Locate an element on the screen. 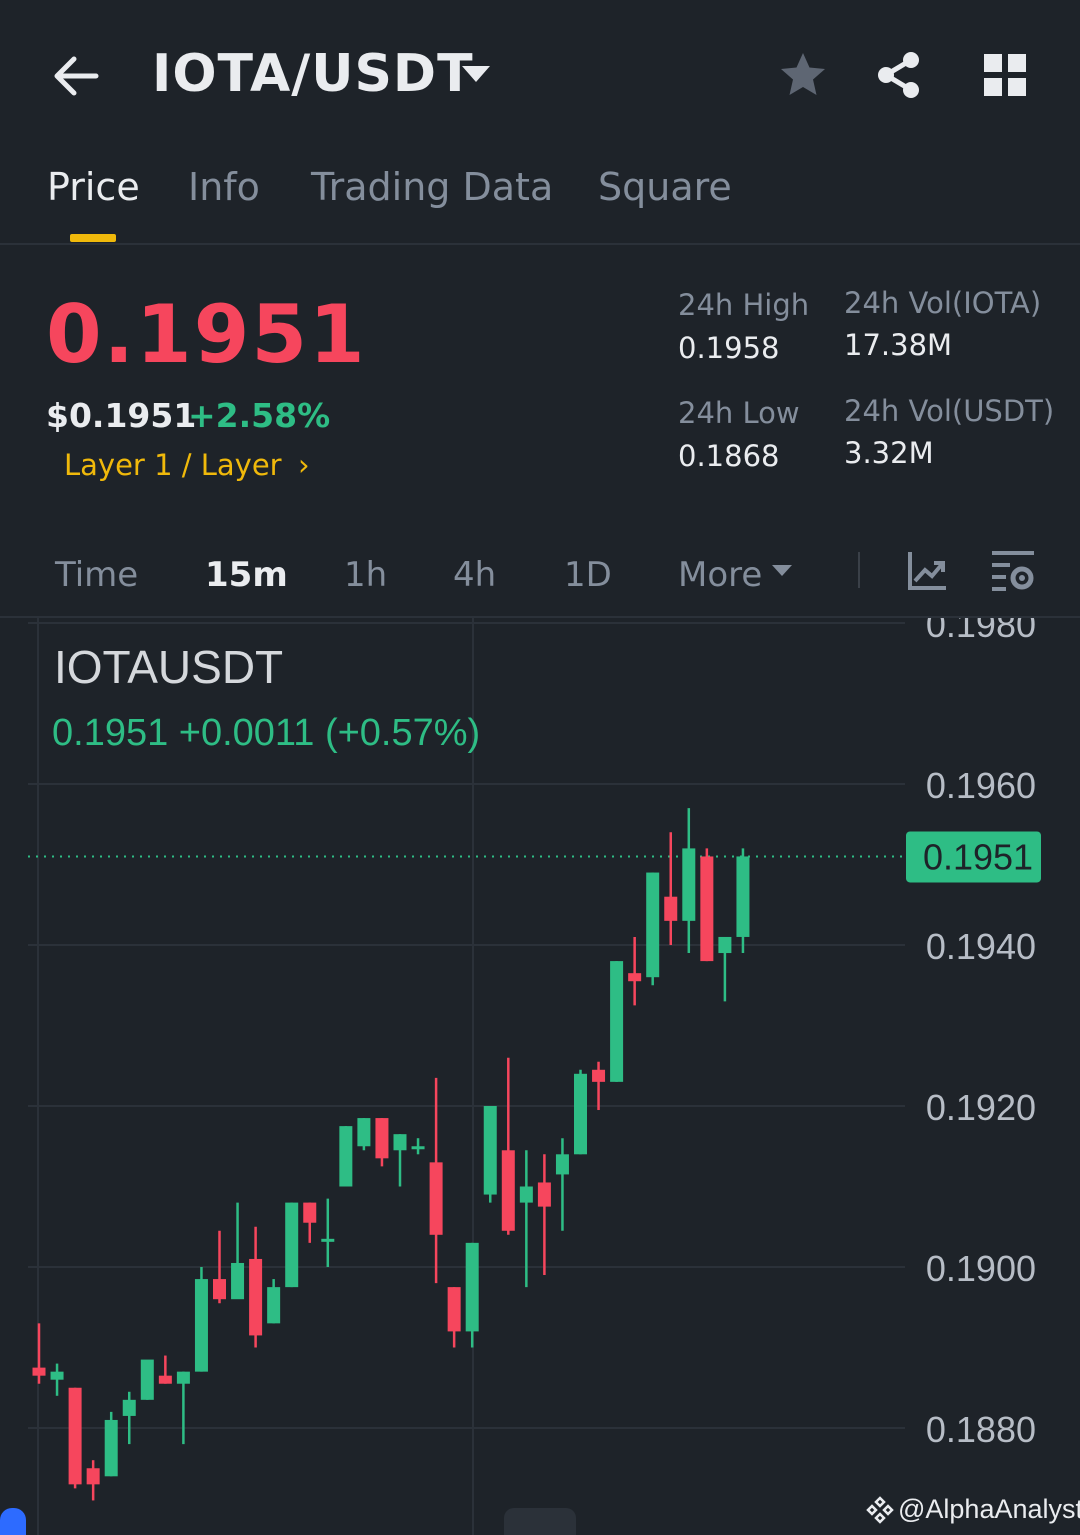 The image size is (1080, 1535). y-tick-label: 0.1980 is located at coordinates (981, 631).